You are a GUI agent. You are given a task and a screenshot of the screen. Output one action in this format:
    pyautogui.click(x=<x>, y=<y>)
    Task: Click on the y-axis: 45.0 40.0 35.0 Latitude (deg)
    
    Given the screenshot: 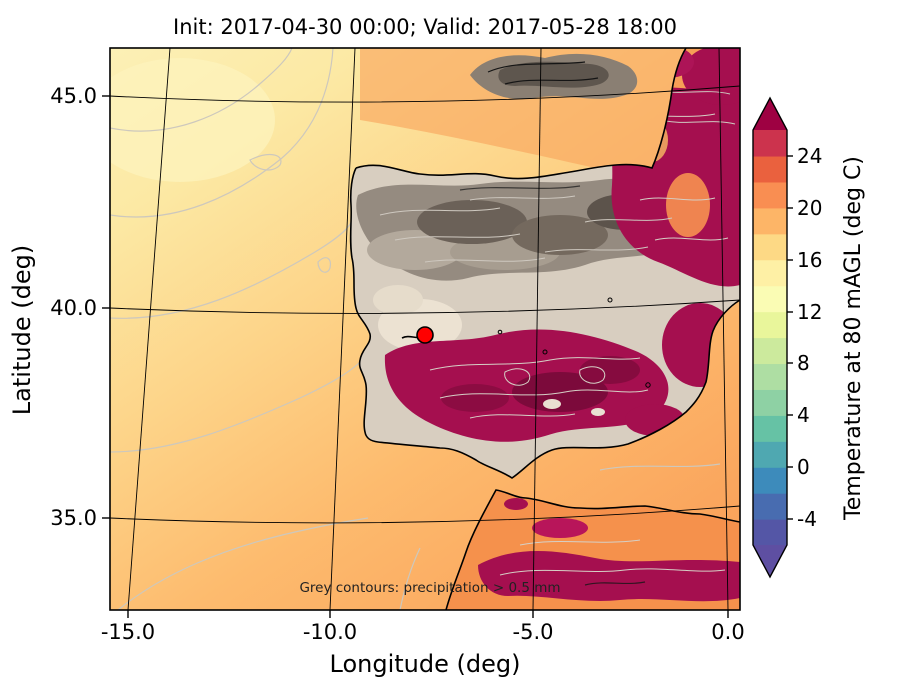 What is the action you would take?
    pyautogui.click(x=59, y=307)
    